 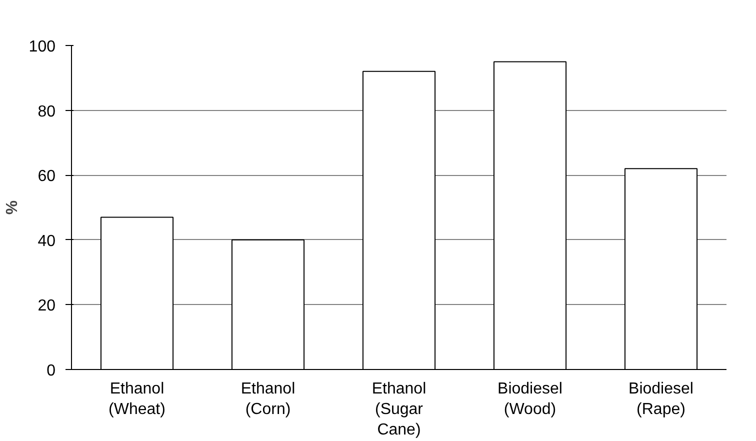 What do you see at coordinates (47, 241) in the screenshot?
I see `y-tick-label: 40` at bounding box center [47, 241].